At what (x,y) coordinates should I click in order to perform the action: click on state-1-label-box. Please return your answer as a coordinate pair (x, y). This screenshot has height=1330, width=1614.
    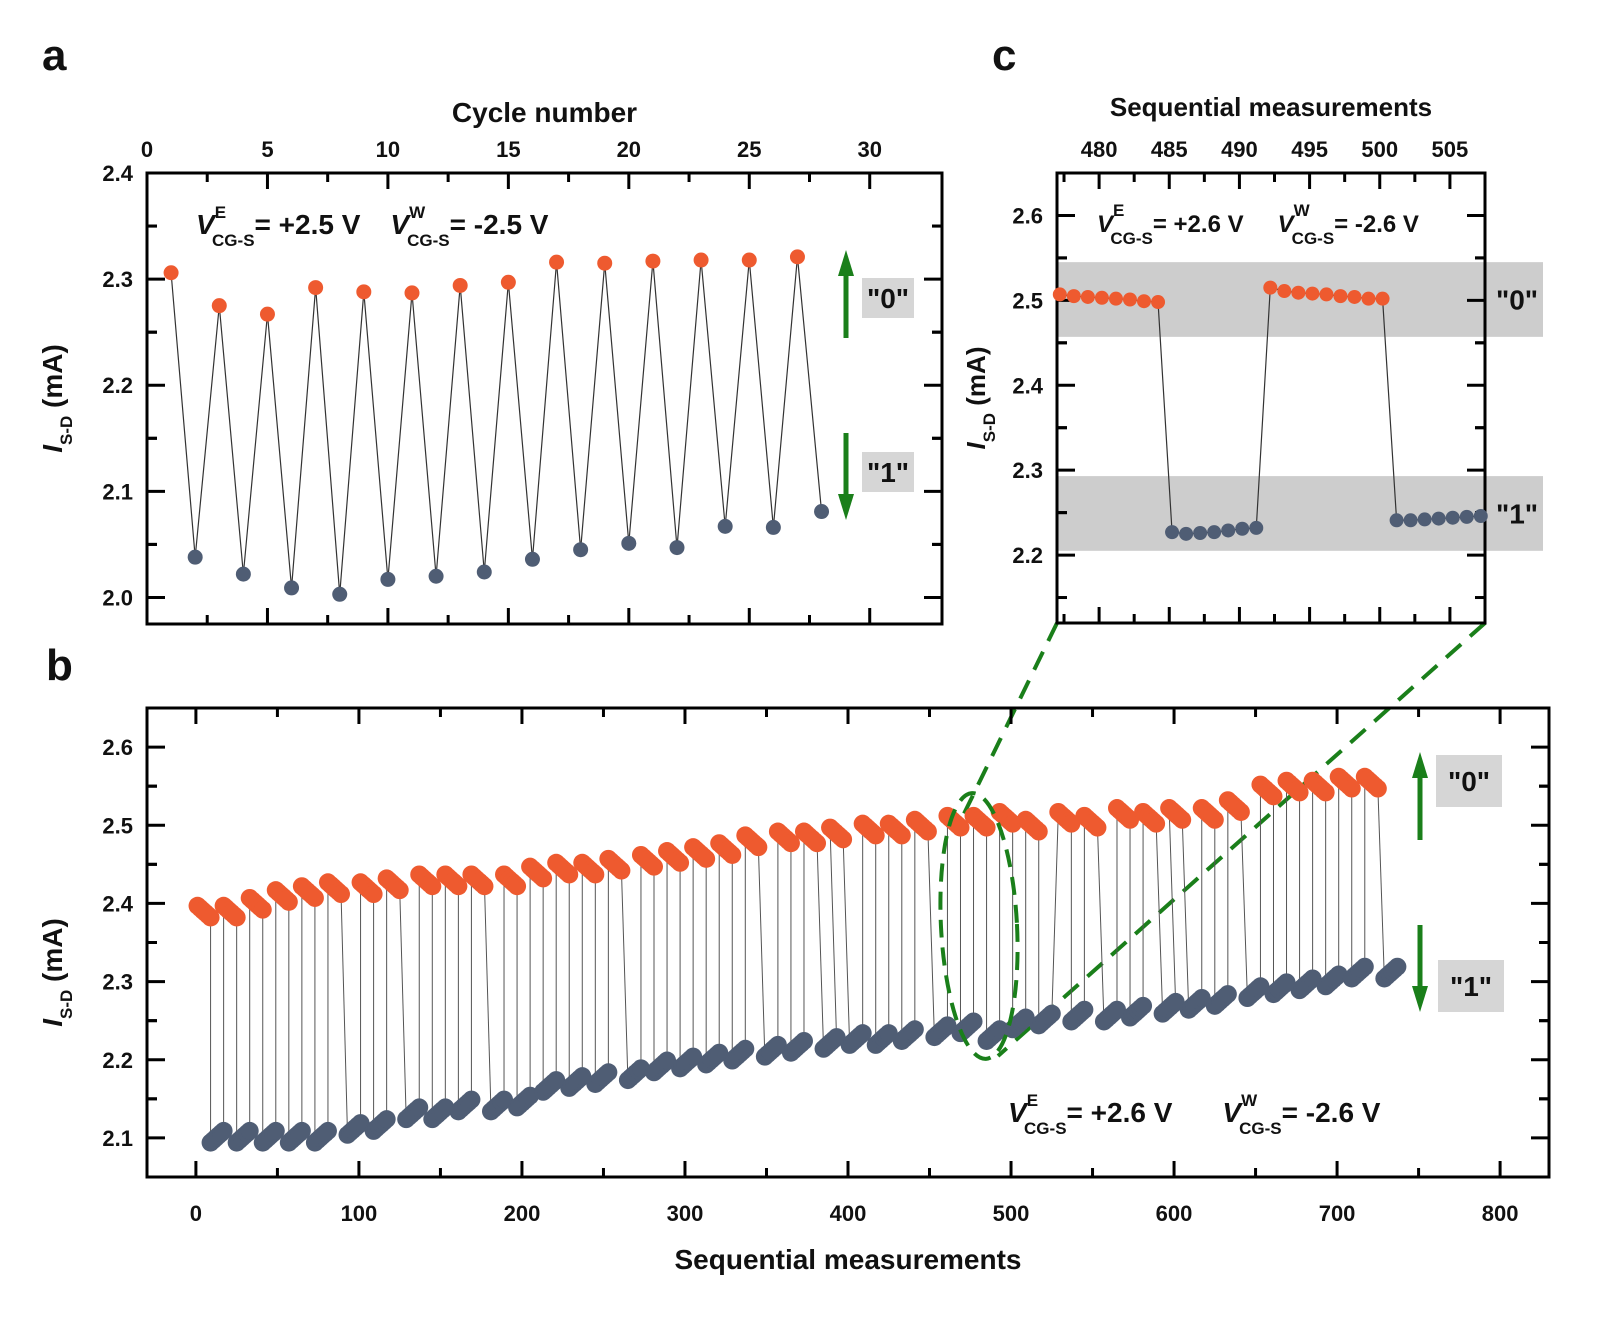
    Looking at the image, I should click on (888, 472).